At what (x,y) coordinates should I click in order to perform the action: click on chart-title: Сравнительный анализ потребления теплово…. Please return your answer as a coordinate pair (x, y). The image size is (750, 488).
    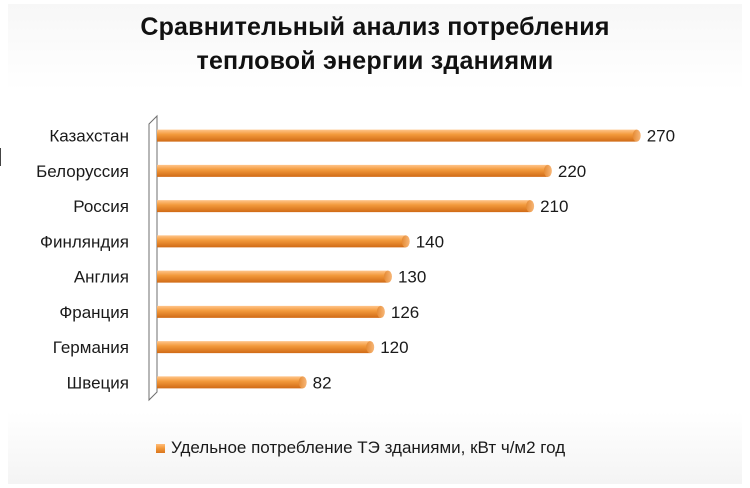
    Looking at the image, I should click on (375, 44).